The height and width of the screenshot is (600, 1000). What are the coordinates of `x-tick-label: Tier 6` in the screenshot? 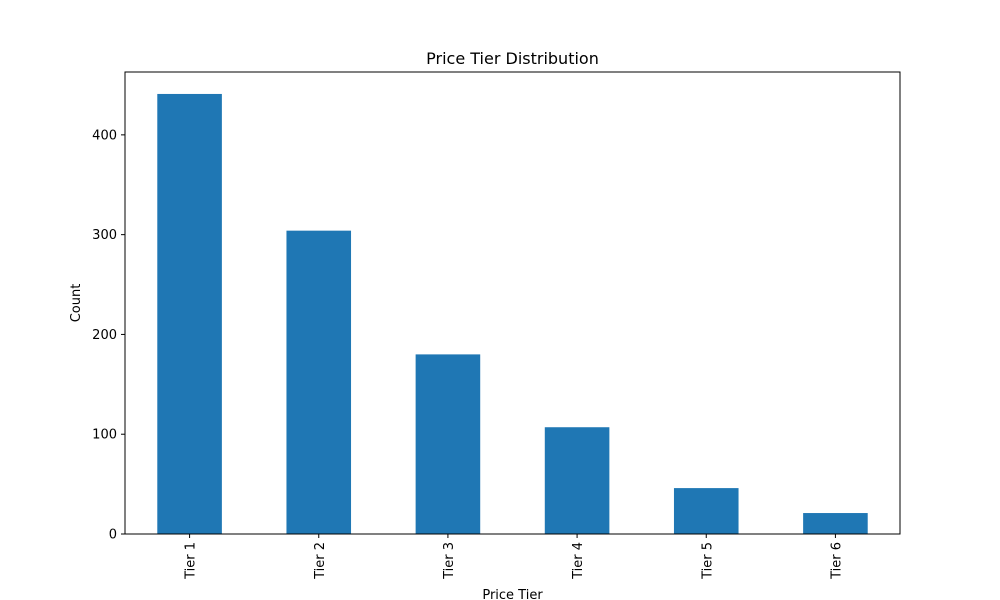 It's located at (836, 561).